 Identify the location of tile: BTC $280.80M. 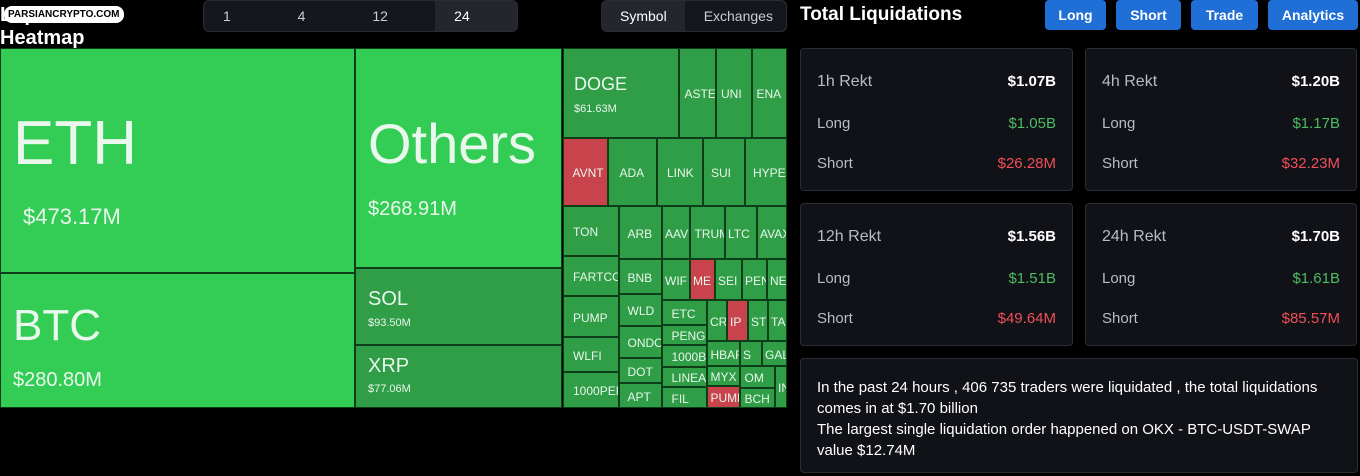
(177, 340).